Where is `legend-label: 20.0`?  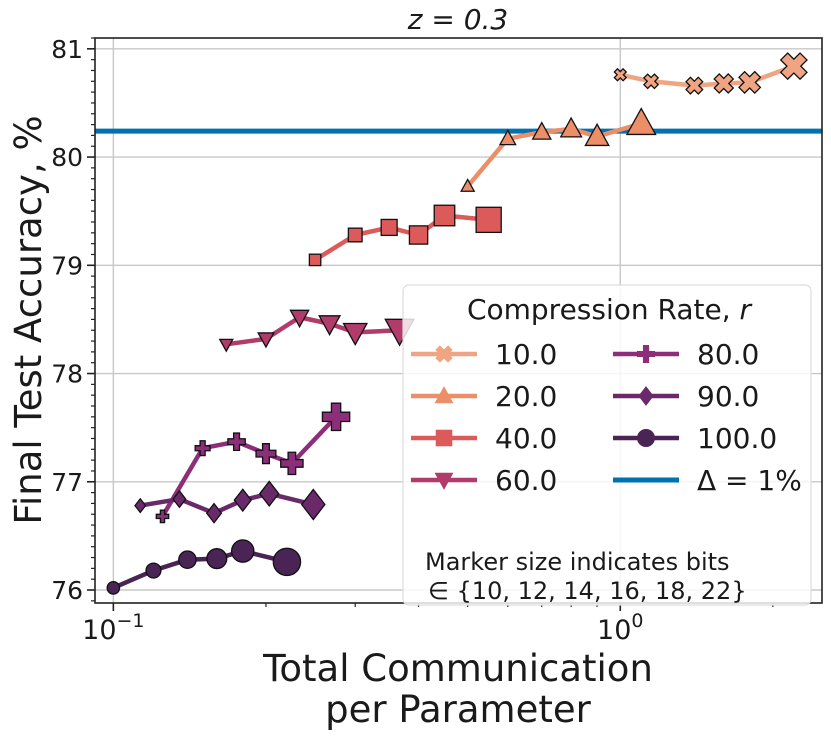
legend-label: 20.0 is located at coordinates (526, 396).